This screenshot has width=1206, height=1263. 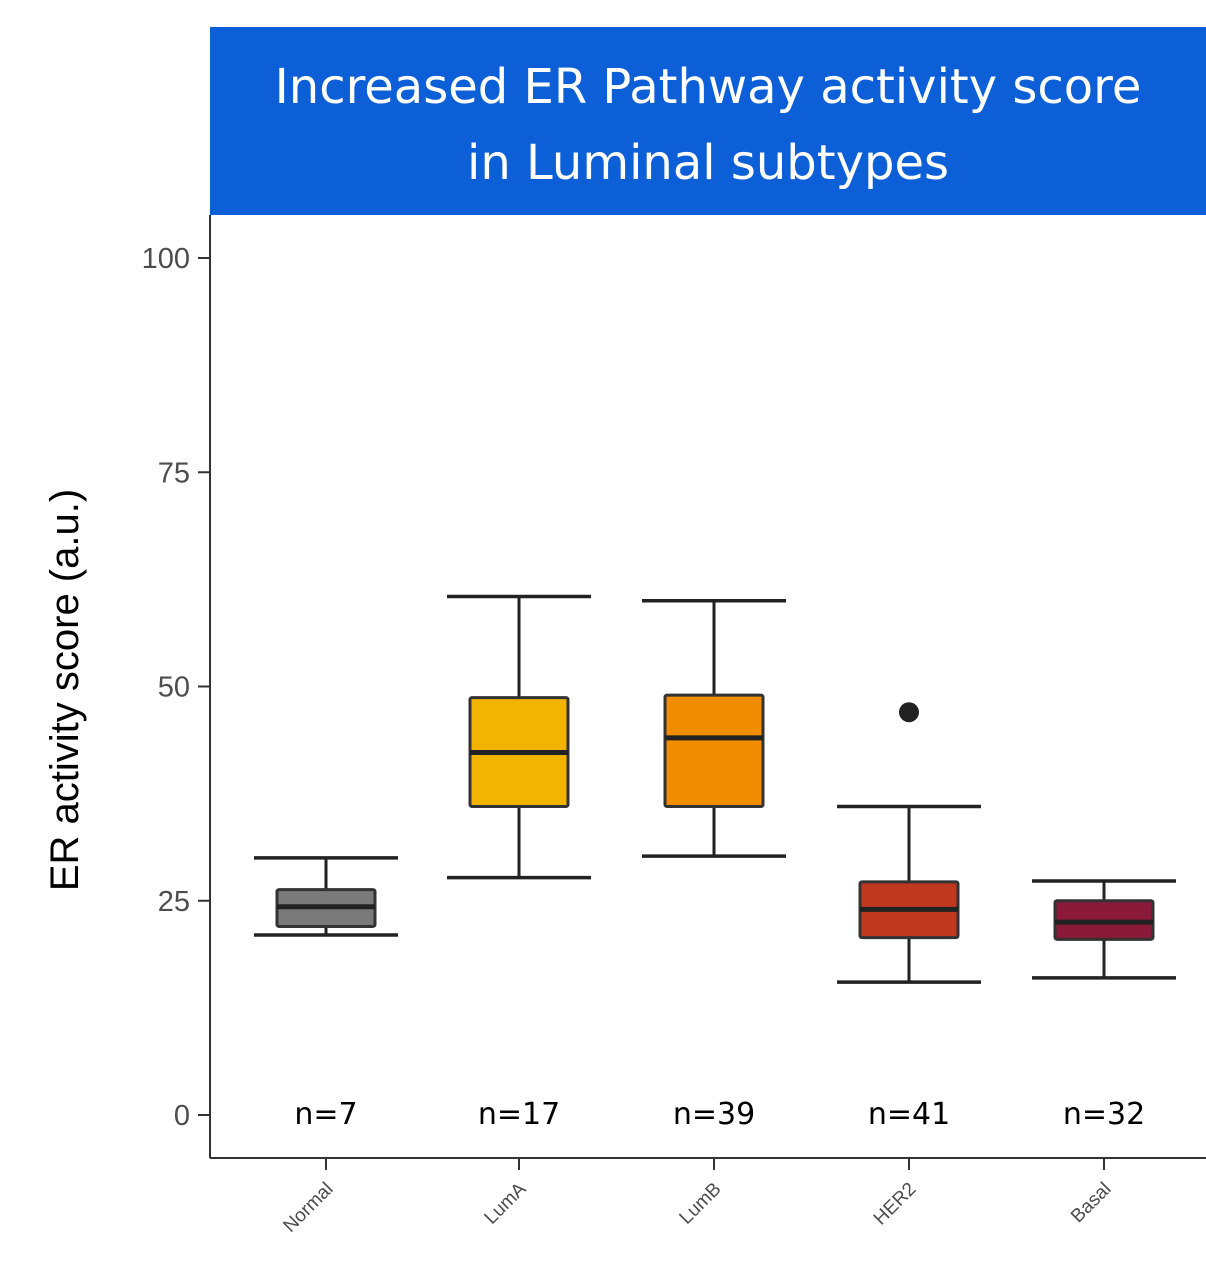 I want to click on x-tick-label-her2: HER2, so click(x=895, y=1204).